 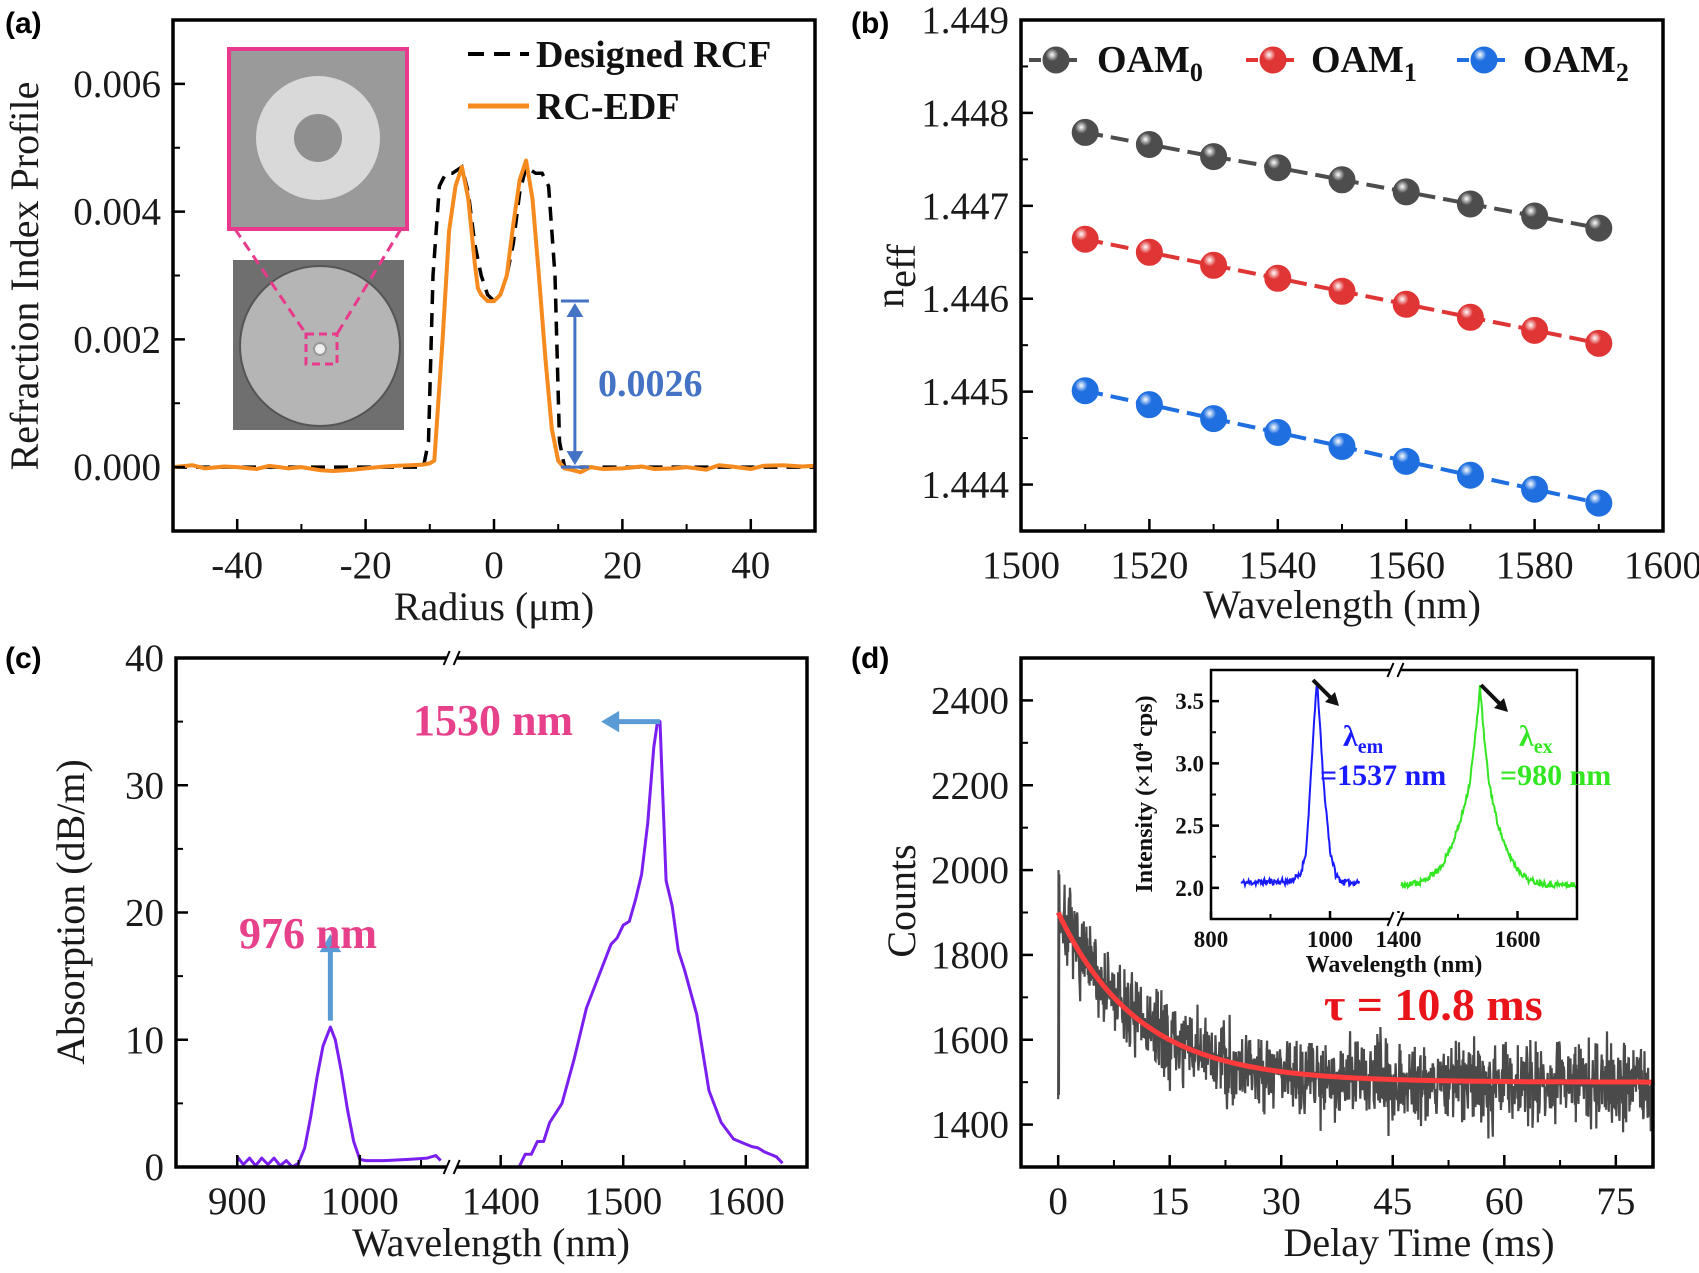 What do you see at coordinates (117, 84) in the screenshot?
I see `y-tick-label: 0.006` at bounding box center [117, 84].